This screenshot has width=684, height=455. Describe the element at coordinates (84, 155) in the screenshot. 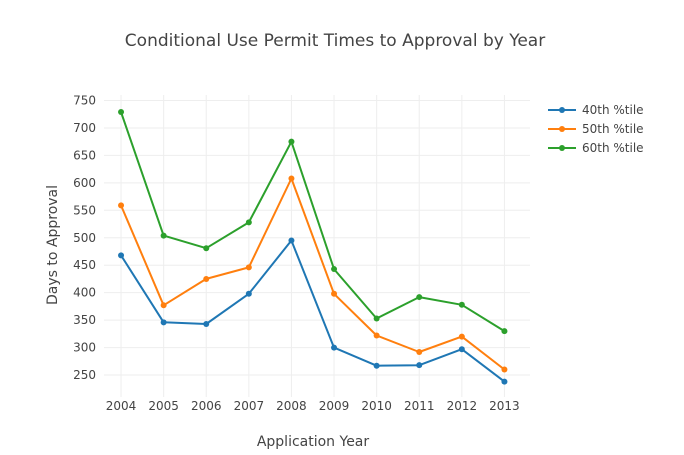

I see `y-tick-label: 650` at that location.